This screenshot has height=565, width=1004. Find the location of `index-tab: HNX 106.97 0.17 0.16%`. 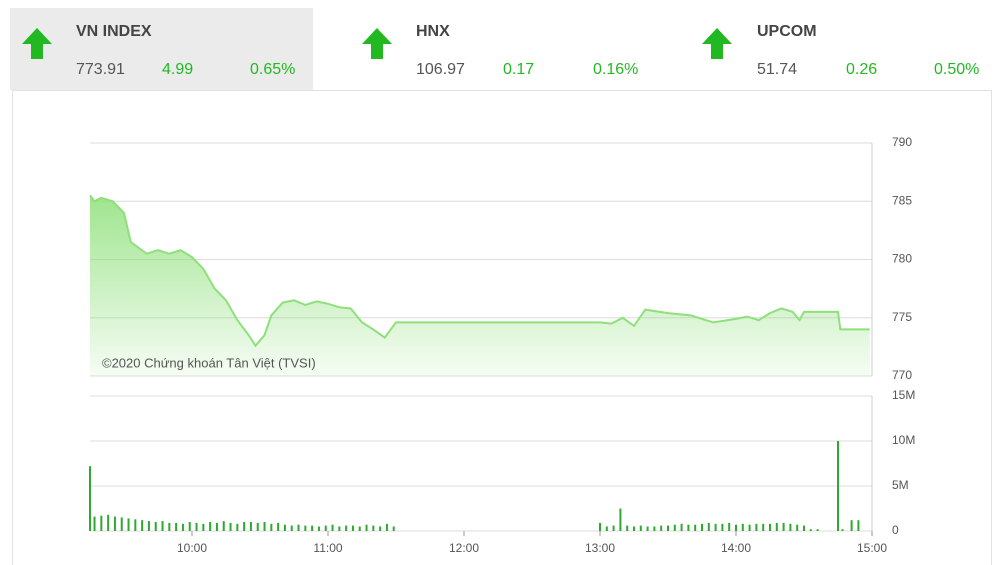

index-tab: HNX 106.97 0.17 0.16% is located at coordinates (500, 50).